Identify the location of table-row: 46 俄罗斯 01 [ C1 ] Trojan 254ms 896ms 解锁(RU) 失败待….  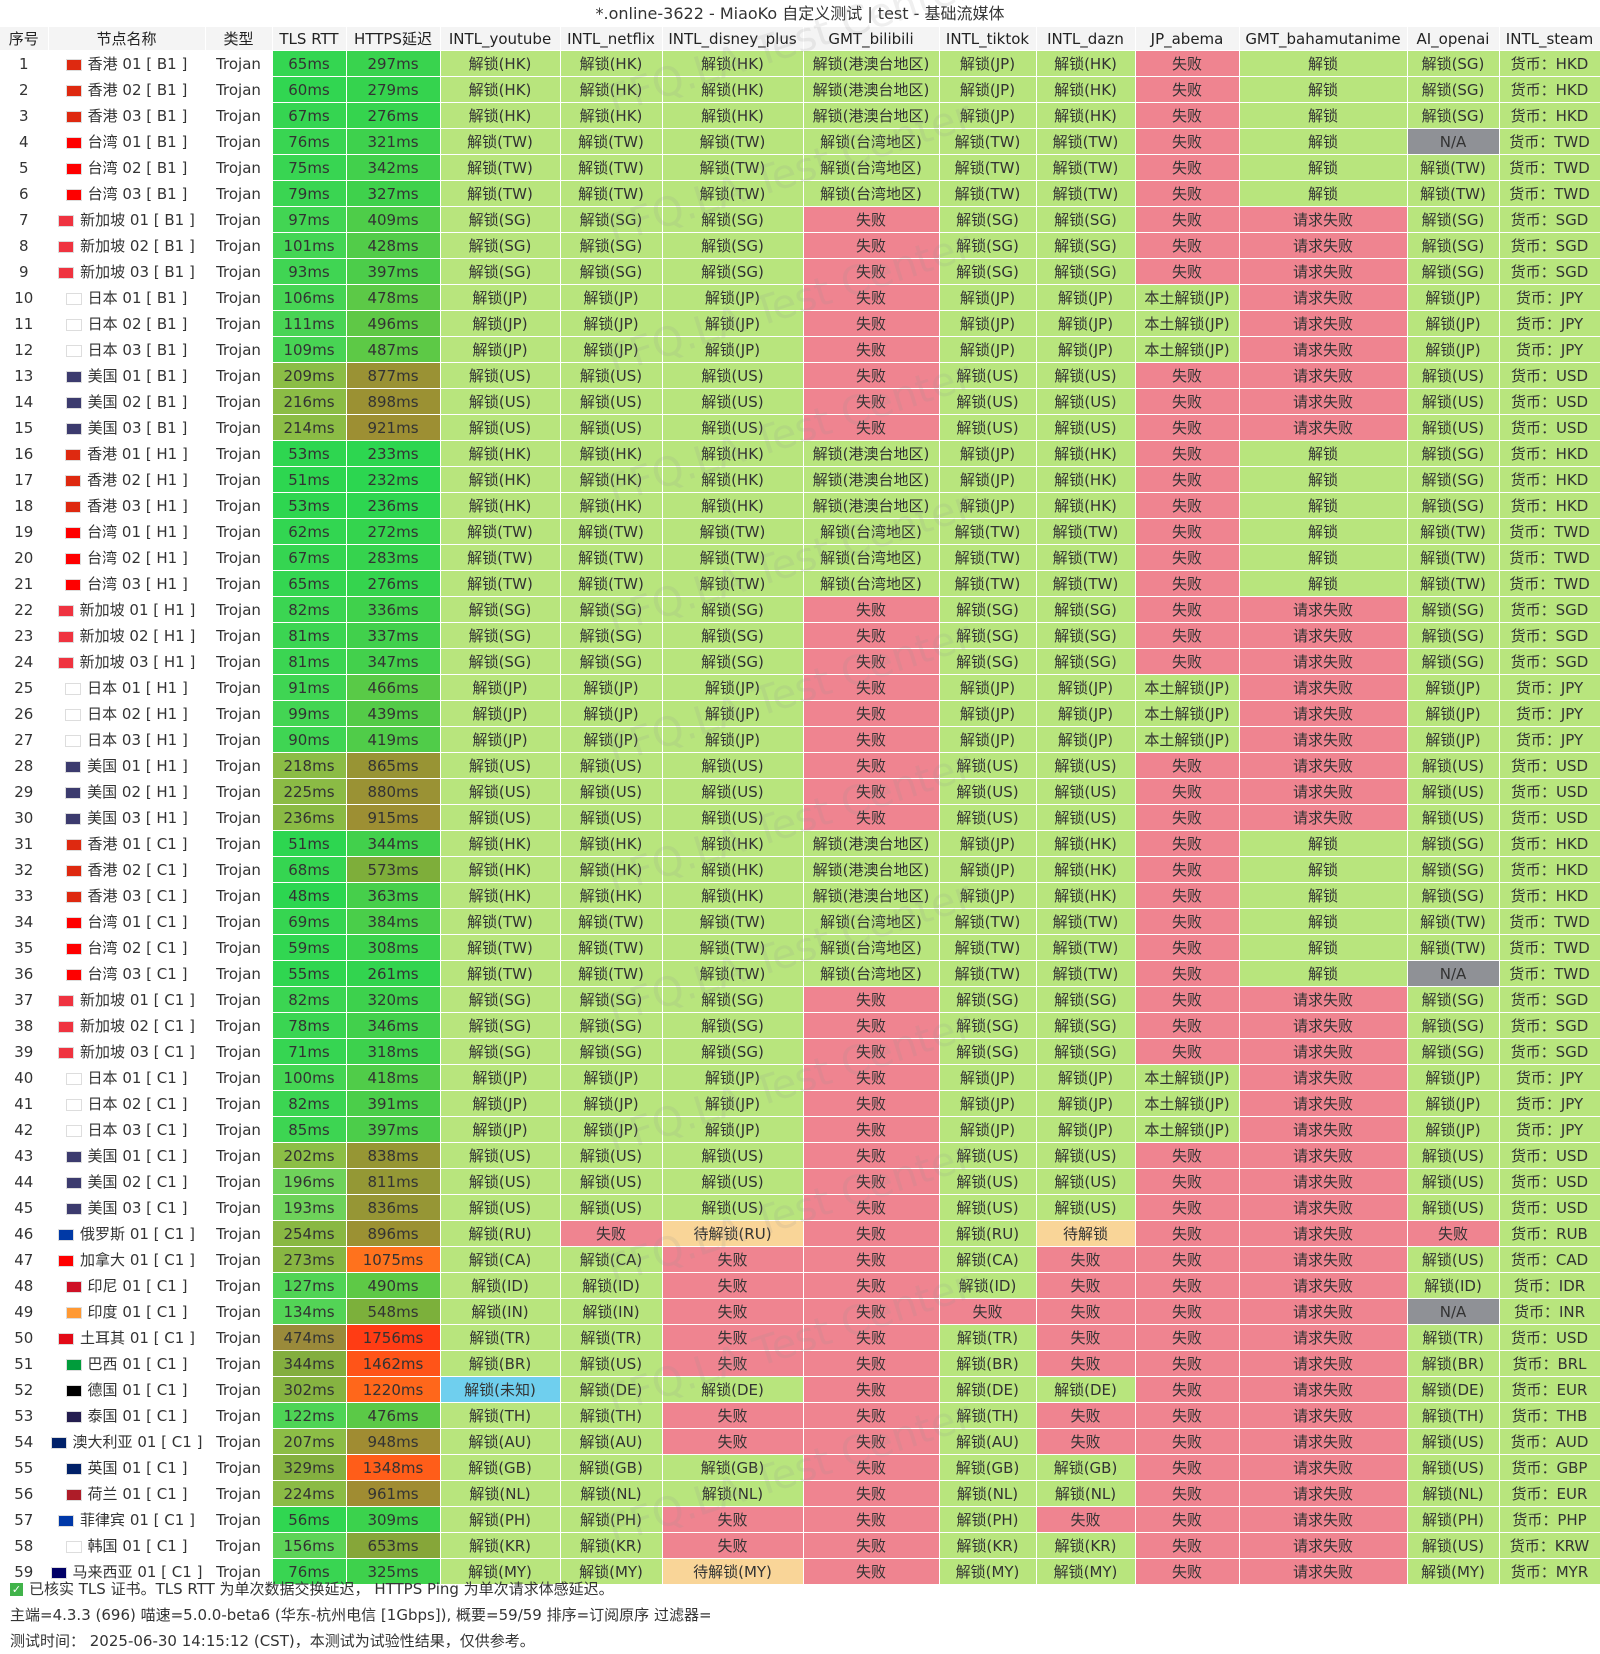
(800, 1233).